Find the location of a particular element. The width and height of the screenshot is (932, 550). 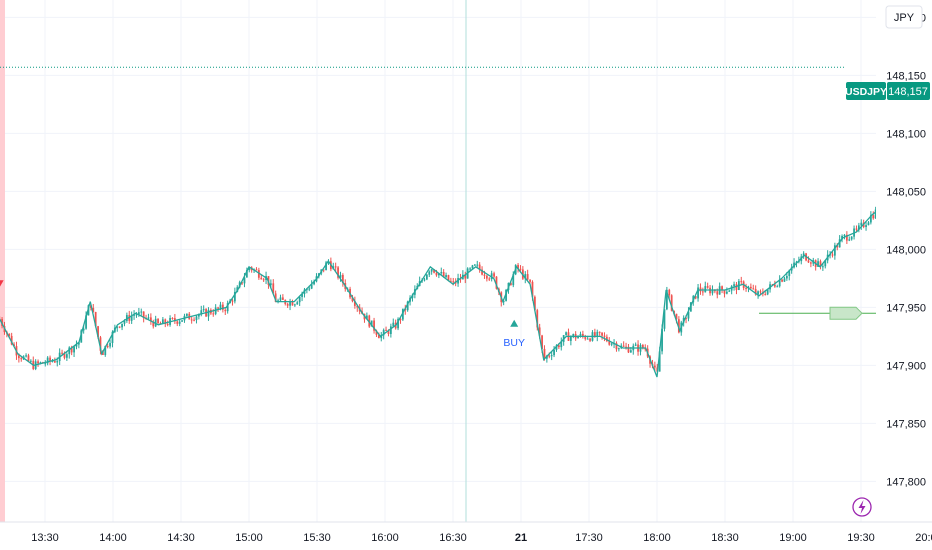

lightning-icon is located at coordinates (862, 507).